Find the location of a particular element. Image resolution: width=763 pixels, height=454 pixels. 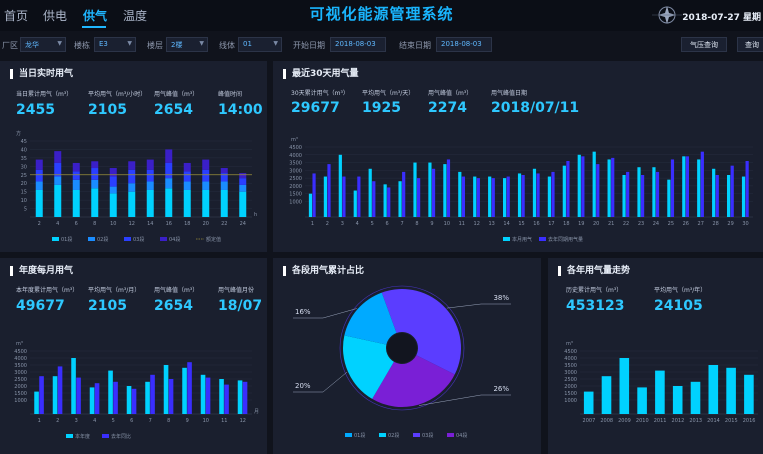

y-tick-label: 30 is located at coordinates (24, 167).